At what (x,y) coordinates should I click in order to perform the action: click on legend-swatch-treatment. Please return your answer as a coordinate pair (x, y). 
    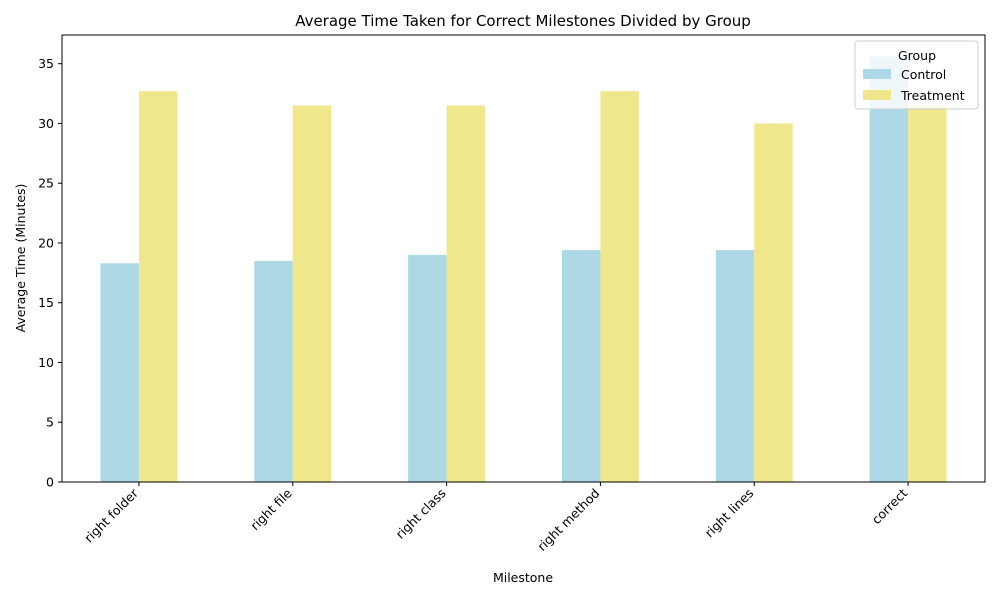
    Looking at the image, I should click on (877, 95).